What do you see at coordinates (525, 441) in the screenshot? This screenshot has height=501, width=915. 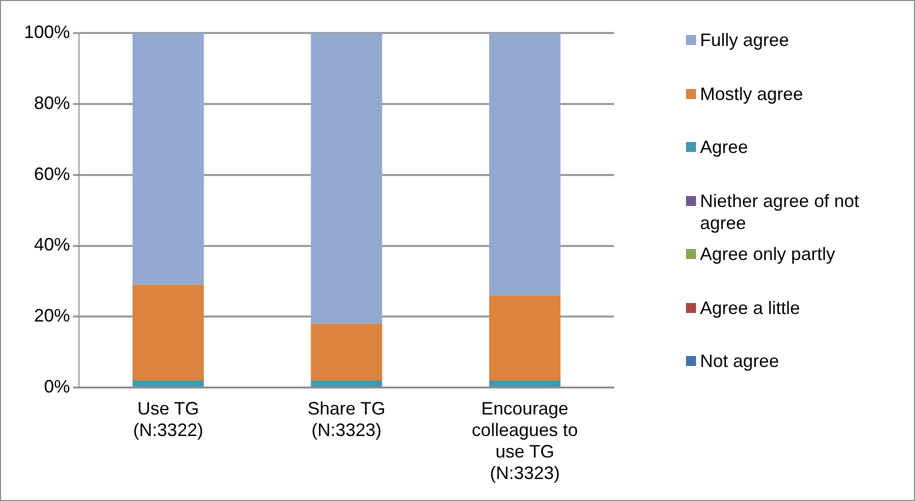 I see `x-tick-label: Encourage colleagues to use TG (N:3323)` at bounding box center [525, 441].